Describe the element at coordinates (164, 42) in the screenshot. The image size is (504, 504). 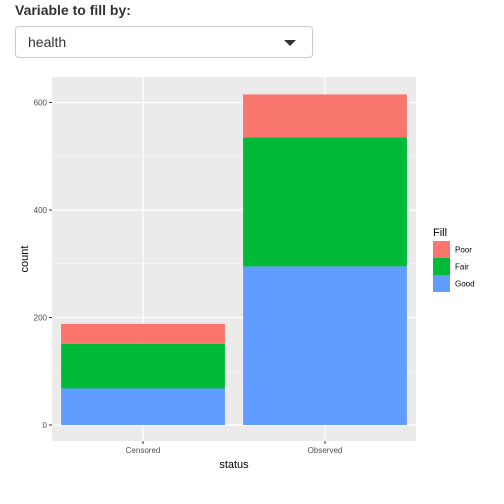
I see `fill-variable-select: health` at that location.